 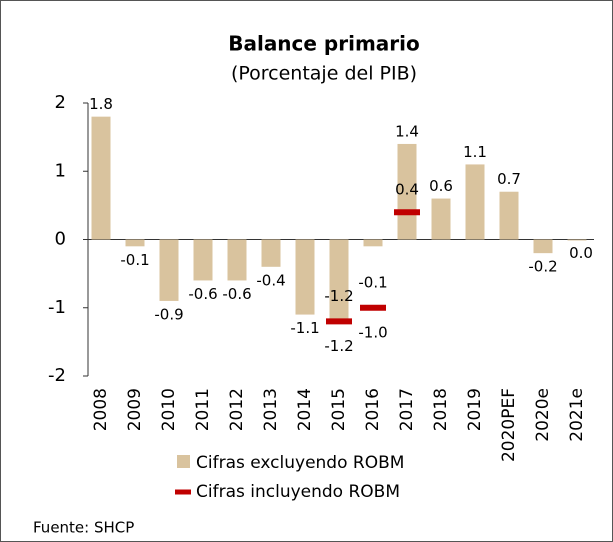 I want to click on x-tick-label: 2016, so click(x=373, y=409).